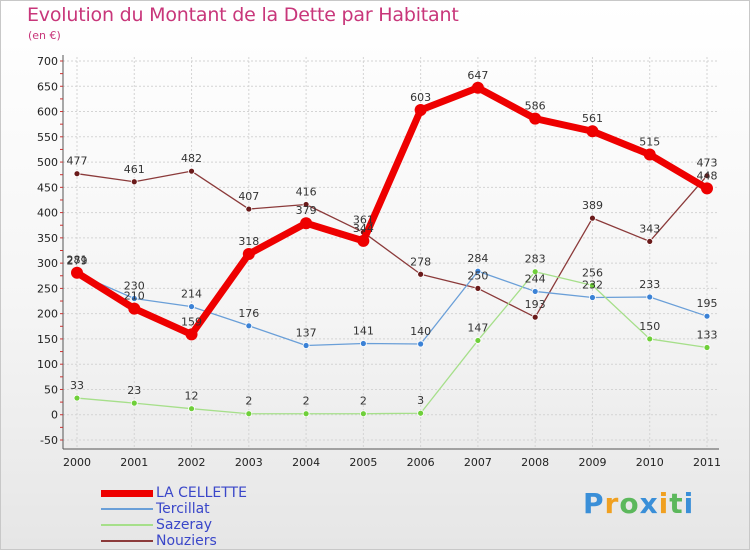  What do you see at coordinates (477, 327) in the screenshot?
I see `data-label: 147` at bounding box center [477, 327].